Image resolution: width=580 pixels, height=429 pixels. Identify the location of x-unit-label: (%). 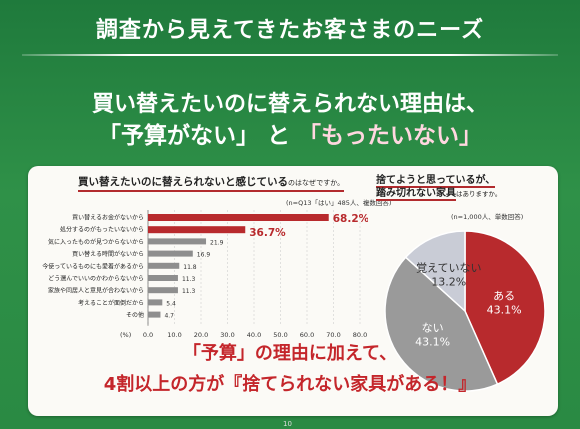
(125, 335).